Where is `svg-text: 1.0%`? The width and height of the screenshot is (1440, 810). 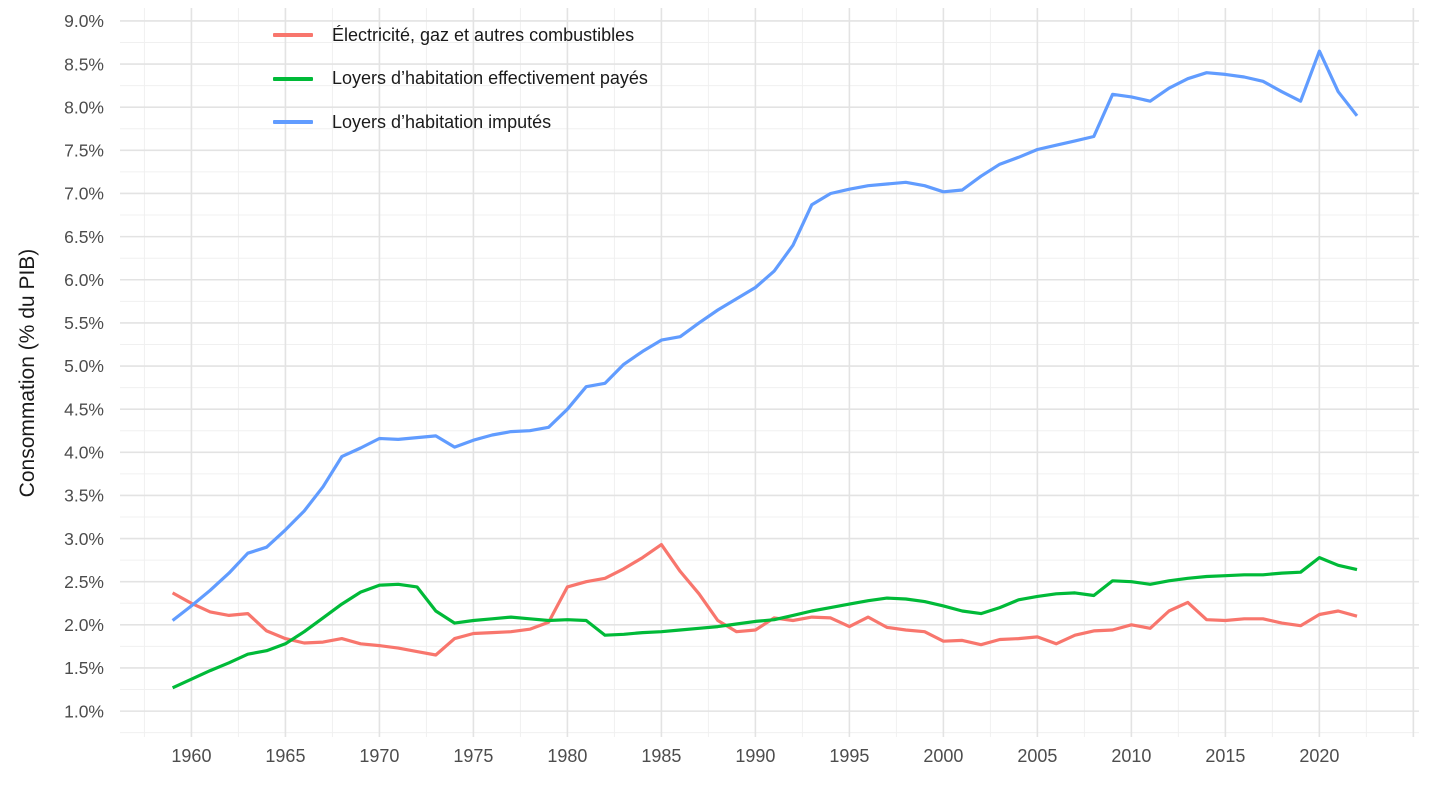 svg-text: 1.0% is located at coordinates (84, 711).